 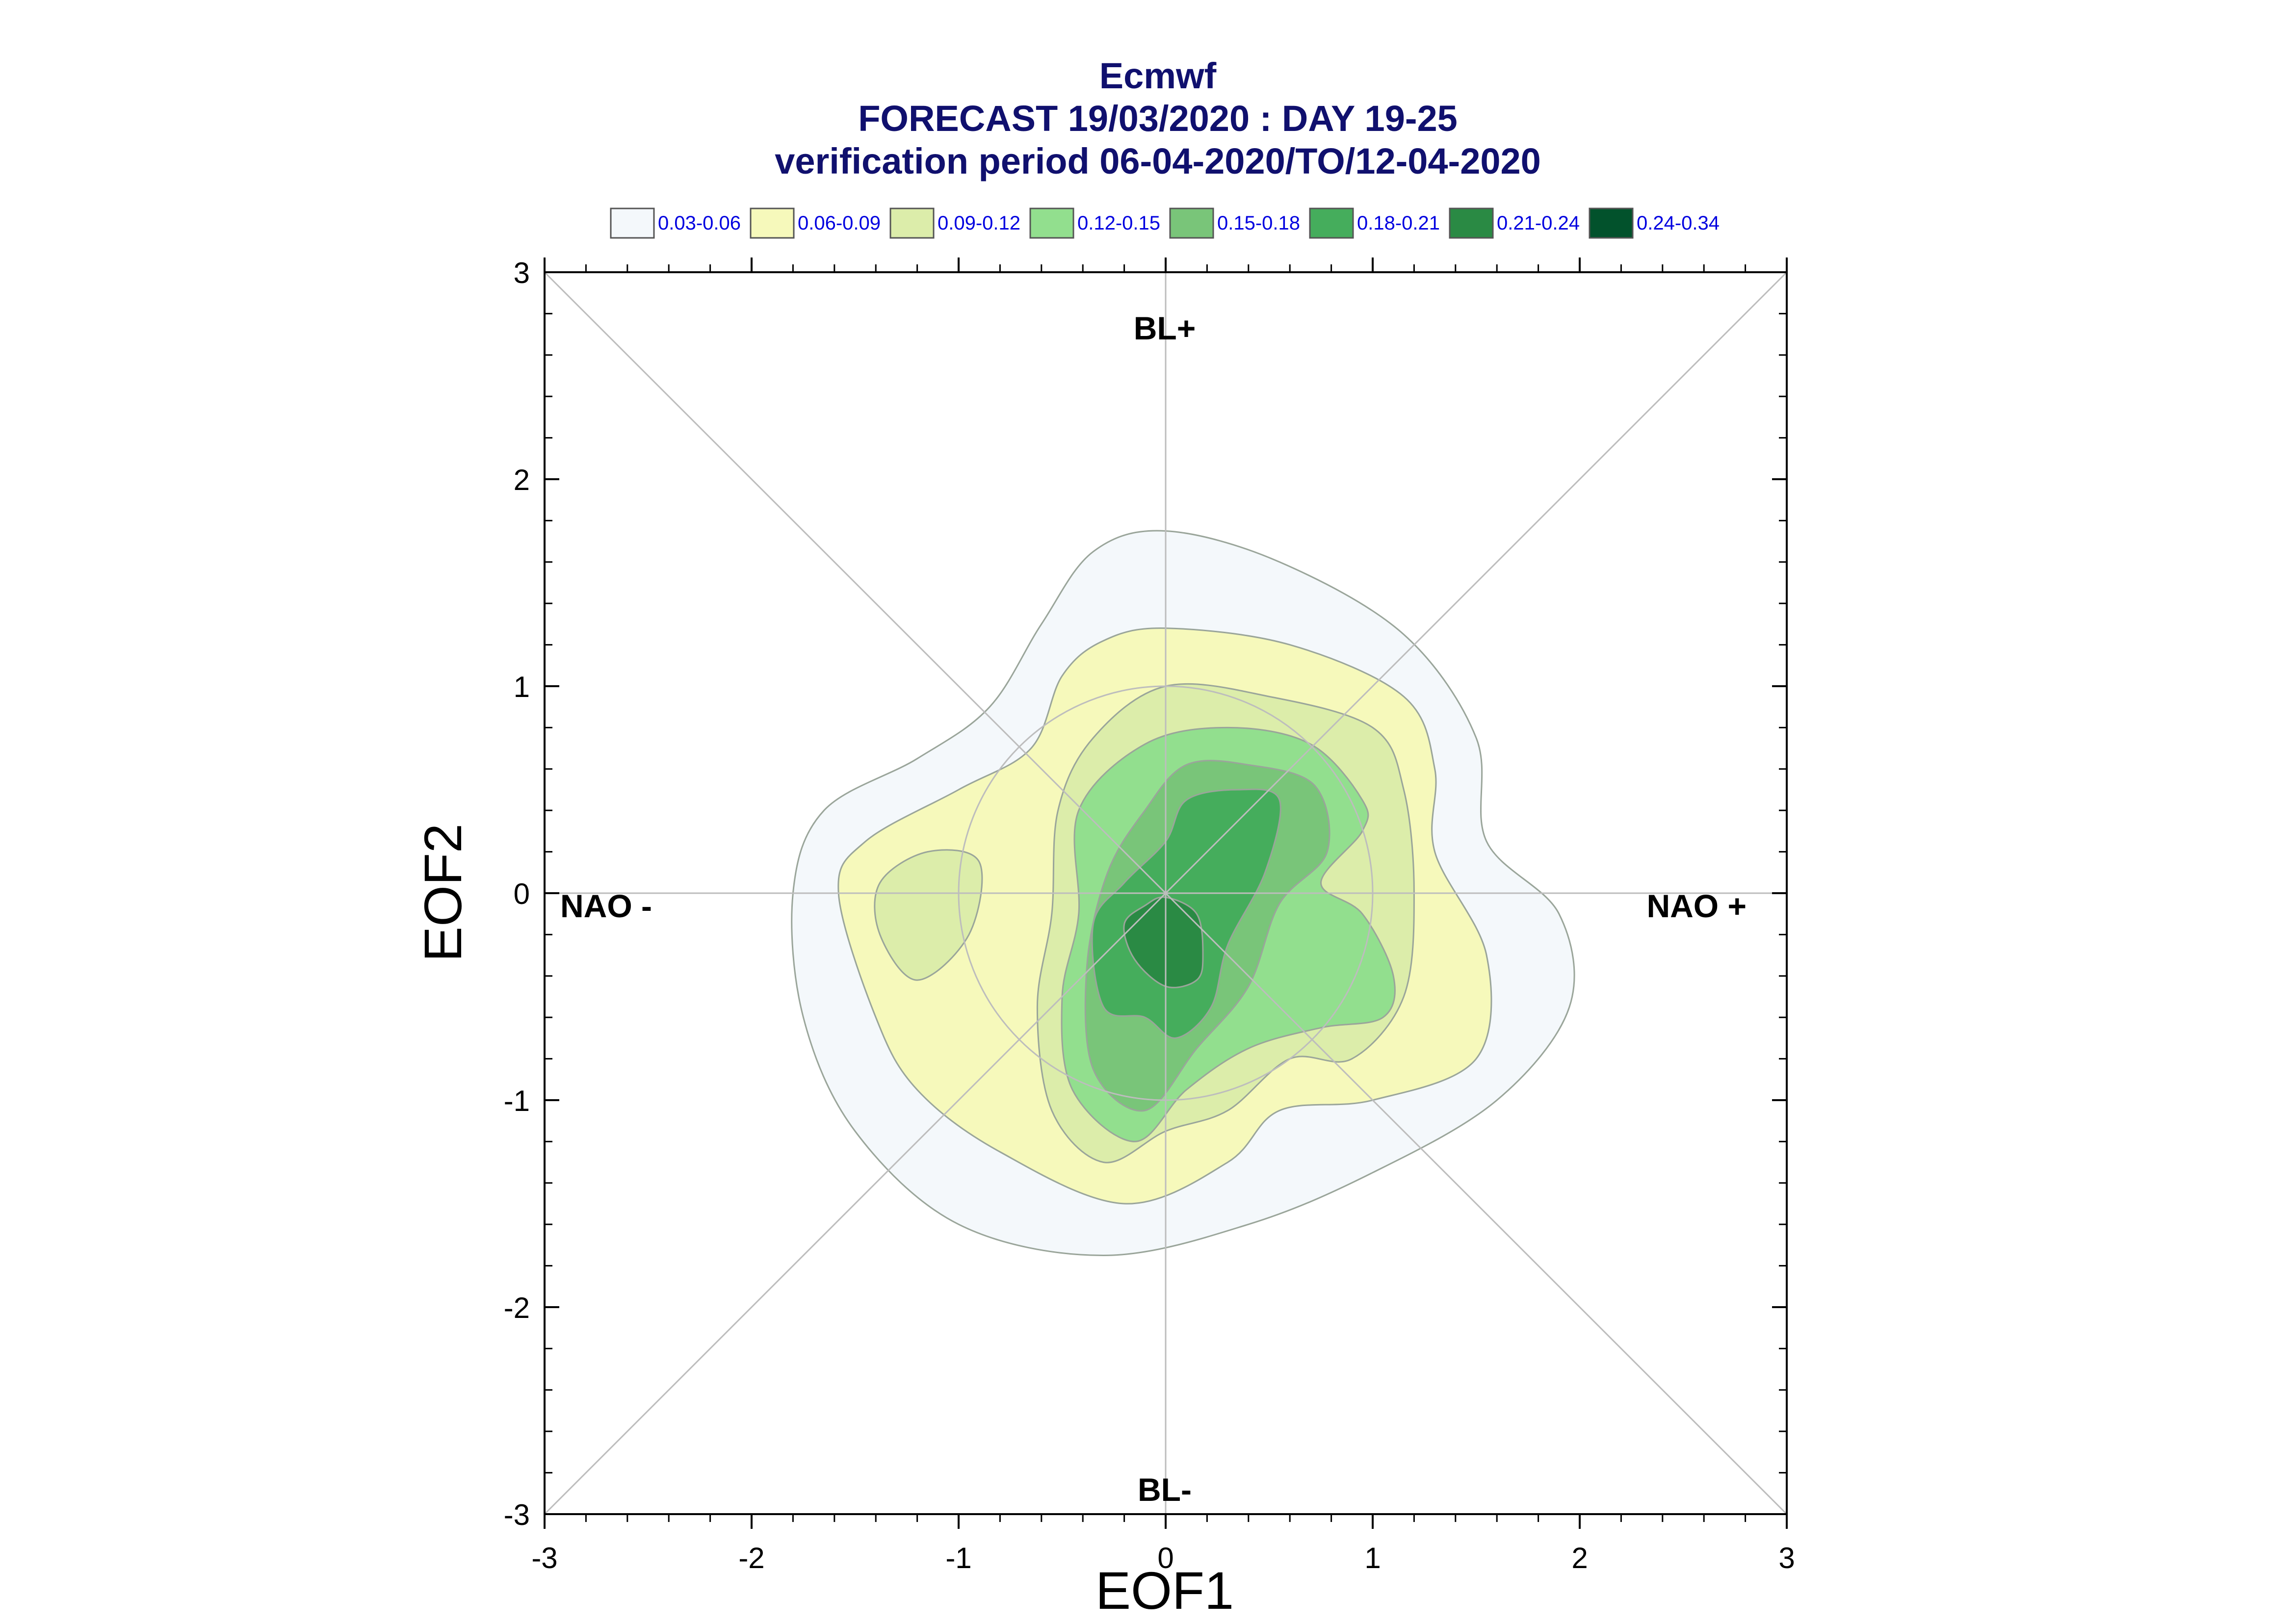 What do you see at coordinates (544, 1558) in the screenshot?
I see `x-tick-label: -3` at bounding box center [544, 1558].